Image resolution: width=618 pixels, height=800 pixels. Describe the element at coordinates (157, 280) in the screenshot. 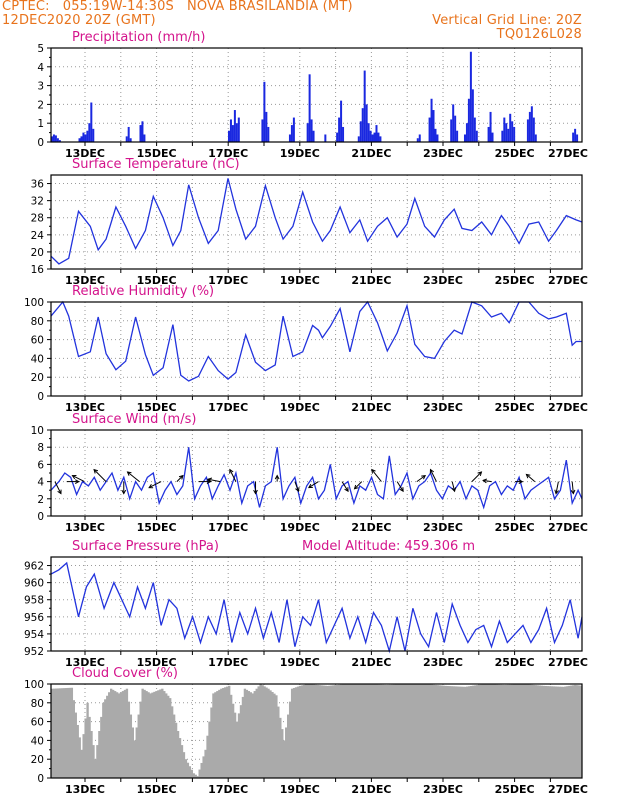

I see `x-tick-label: 15DEC` at that location.